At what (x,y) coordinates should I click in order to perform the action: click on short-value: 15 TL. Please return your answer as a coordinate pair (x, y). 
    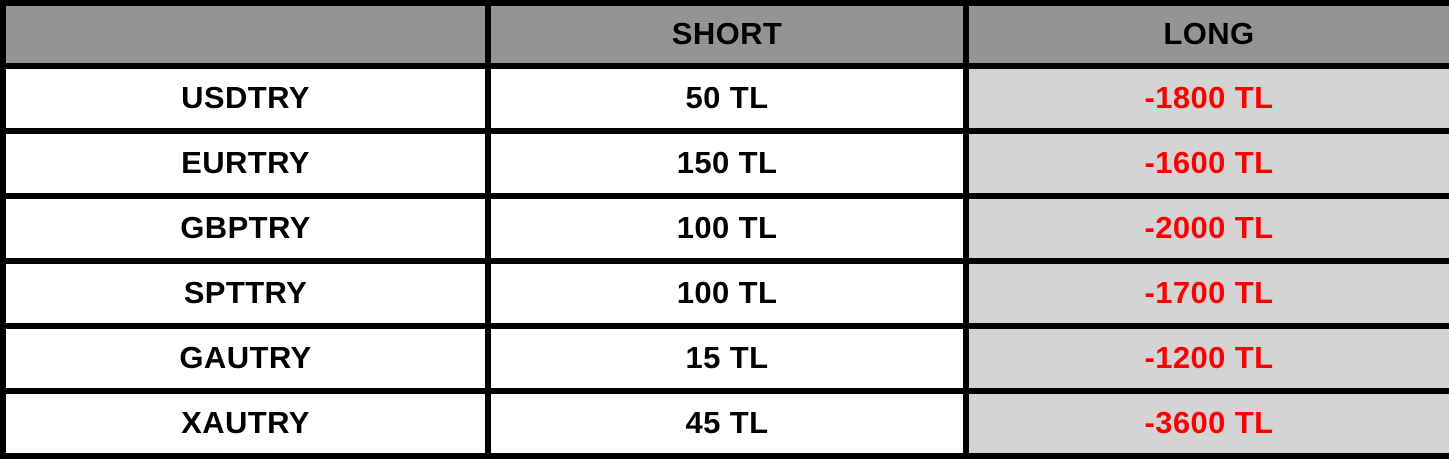
    Looking at the image, I should click on (727, 358).